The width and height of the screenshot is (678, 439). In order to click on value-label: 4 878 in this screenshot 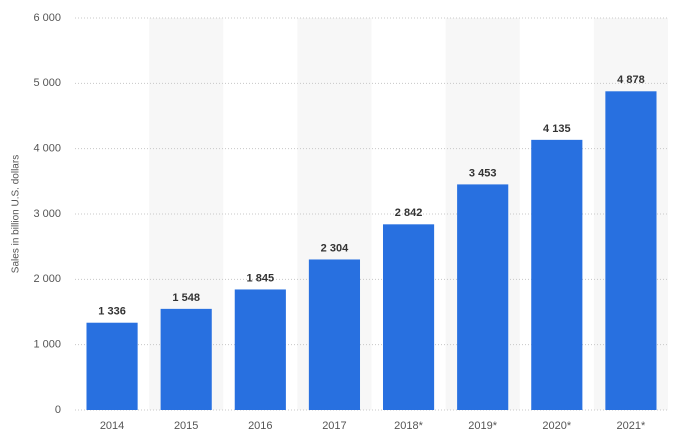, I will do `click(631, 80)`.